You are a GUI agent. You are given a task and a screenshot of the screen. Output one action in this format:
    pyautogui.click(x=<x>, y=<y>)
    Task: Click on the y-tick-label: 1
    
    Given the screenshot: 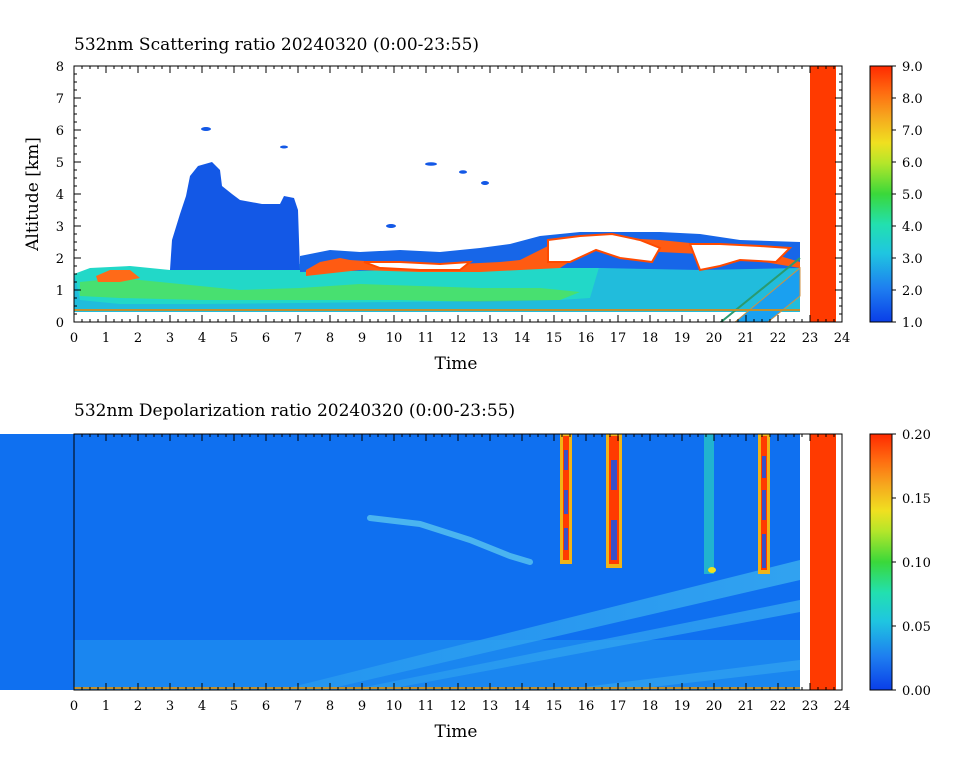 What is the action you would take?
    pyautogui.click(x=60, y=291)
    